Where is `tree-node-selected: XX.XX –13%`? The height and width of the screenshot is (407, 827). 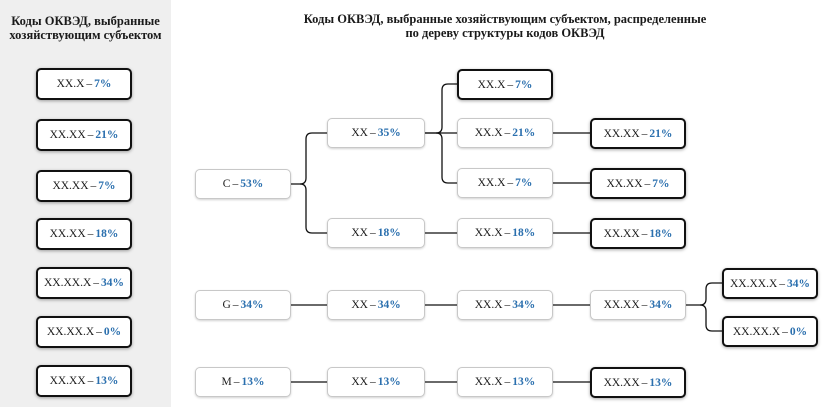
tree-node-selected: XX.XX –13% is located at coordinates (638, 382).